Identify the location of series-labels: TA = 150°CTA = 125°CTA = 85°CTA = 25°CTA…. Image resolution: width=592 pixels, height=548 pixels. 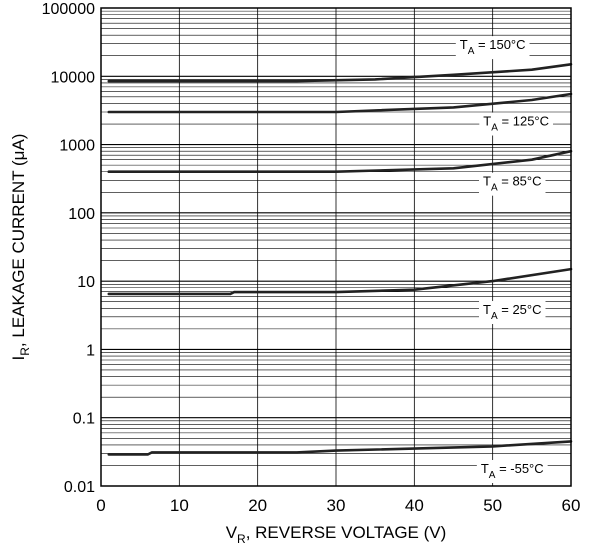
(504, 260).